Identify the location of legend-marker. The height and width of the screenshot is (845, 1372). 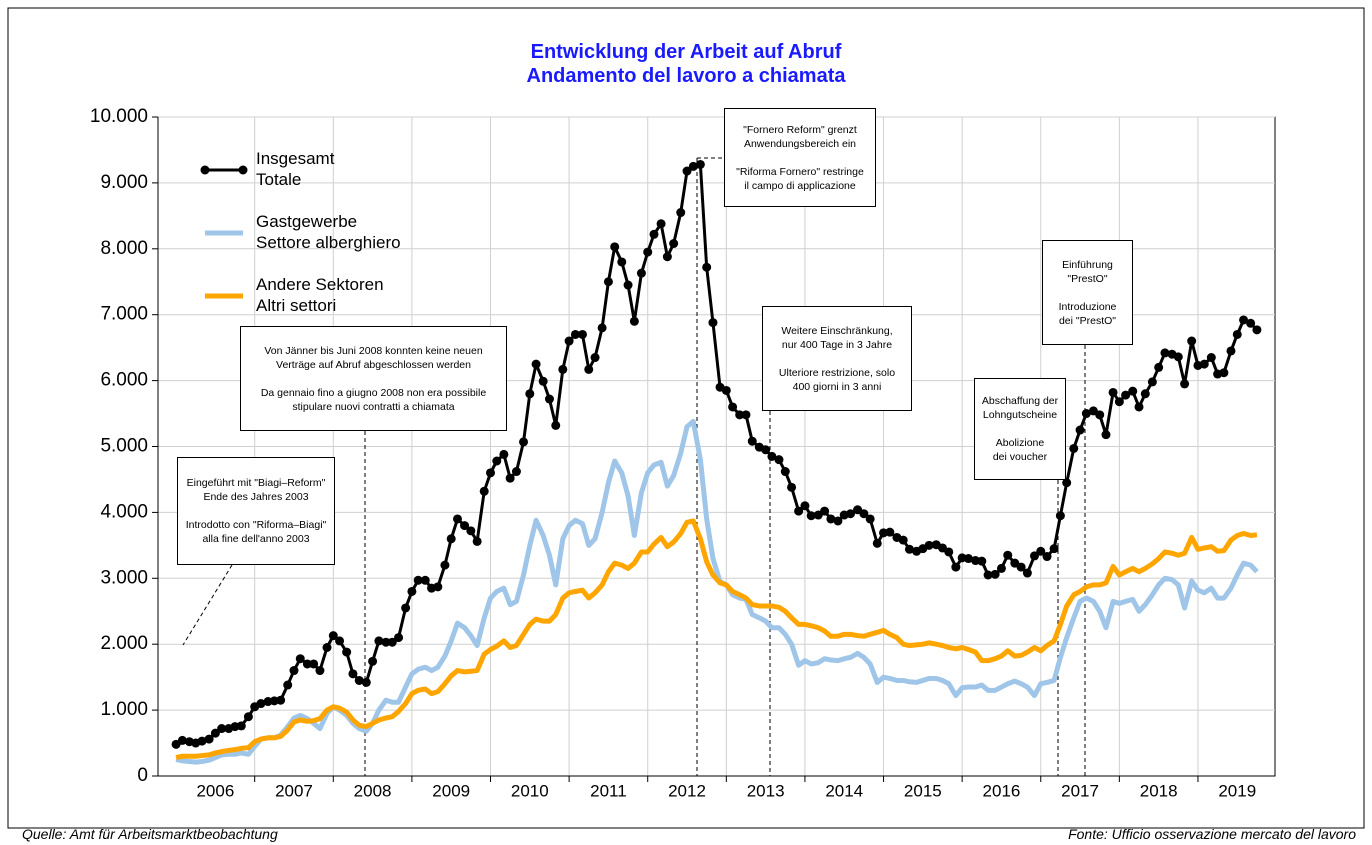
(205, 170).